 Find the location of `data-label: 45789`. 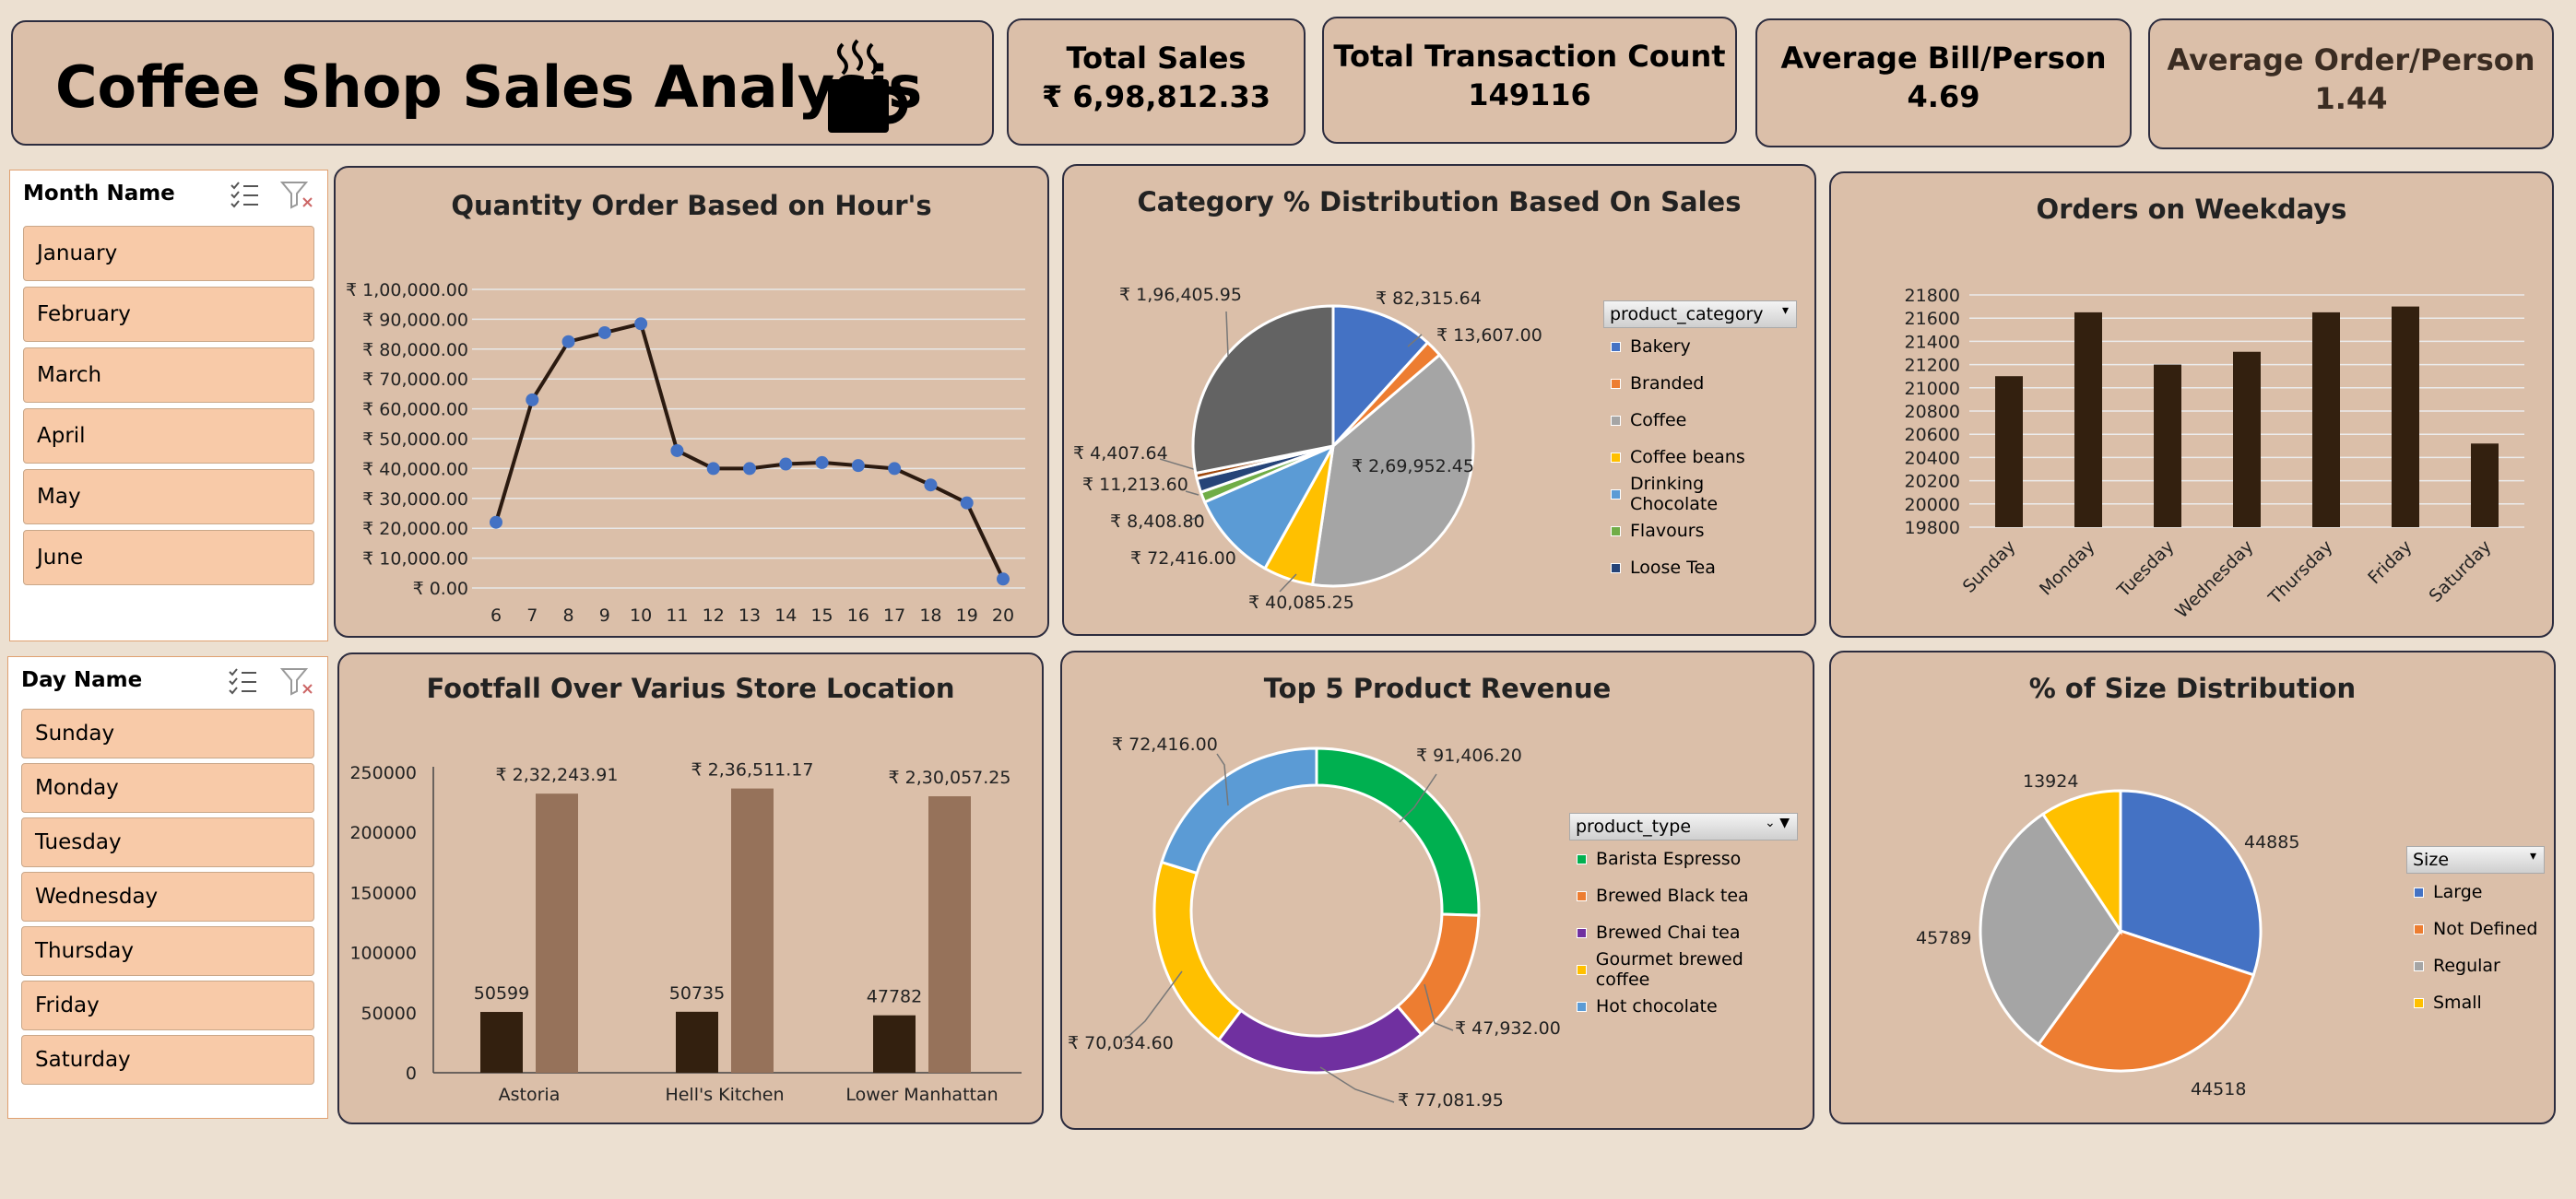

data-label: 45789 is located at coordinates (1943, 938).